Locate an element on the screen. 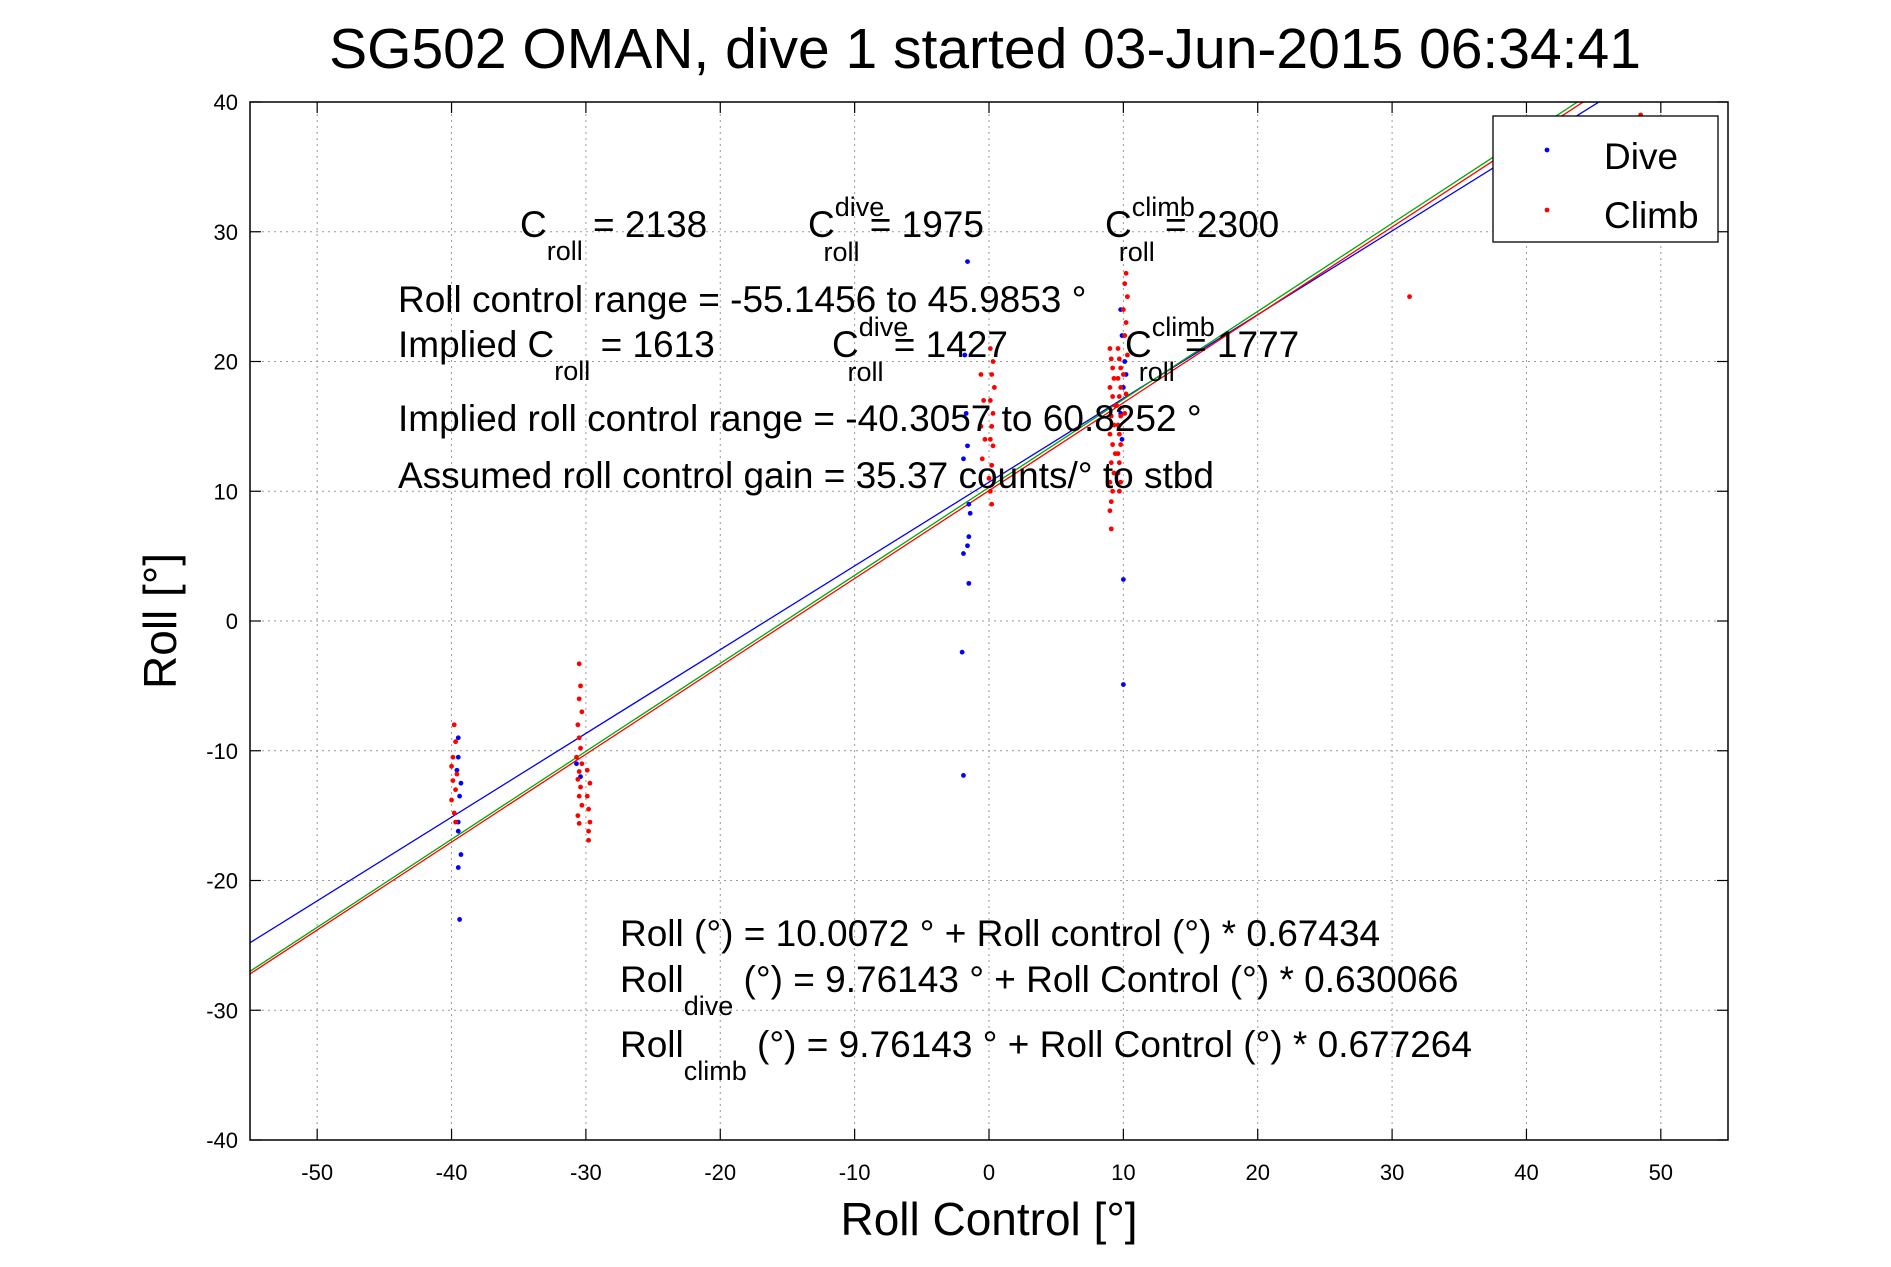 This screenshot has height=1267, width=1891. x-tick-label: 10 is located at coordinates (1123, 1172).